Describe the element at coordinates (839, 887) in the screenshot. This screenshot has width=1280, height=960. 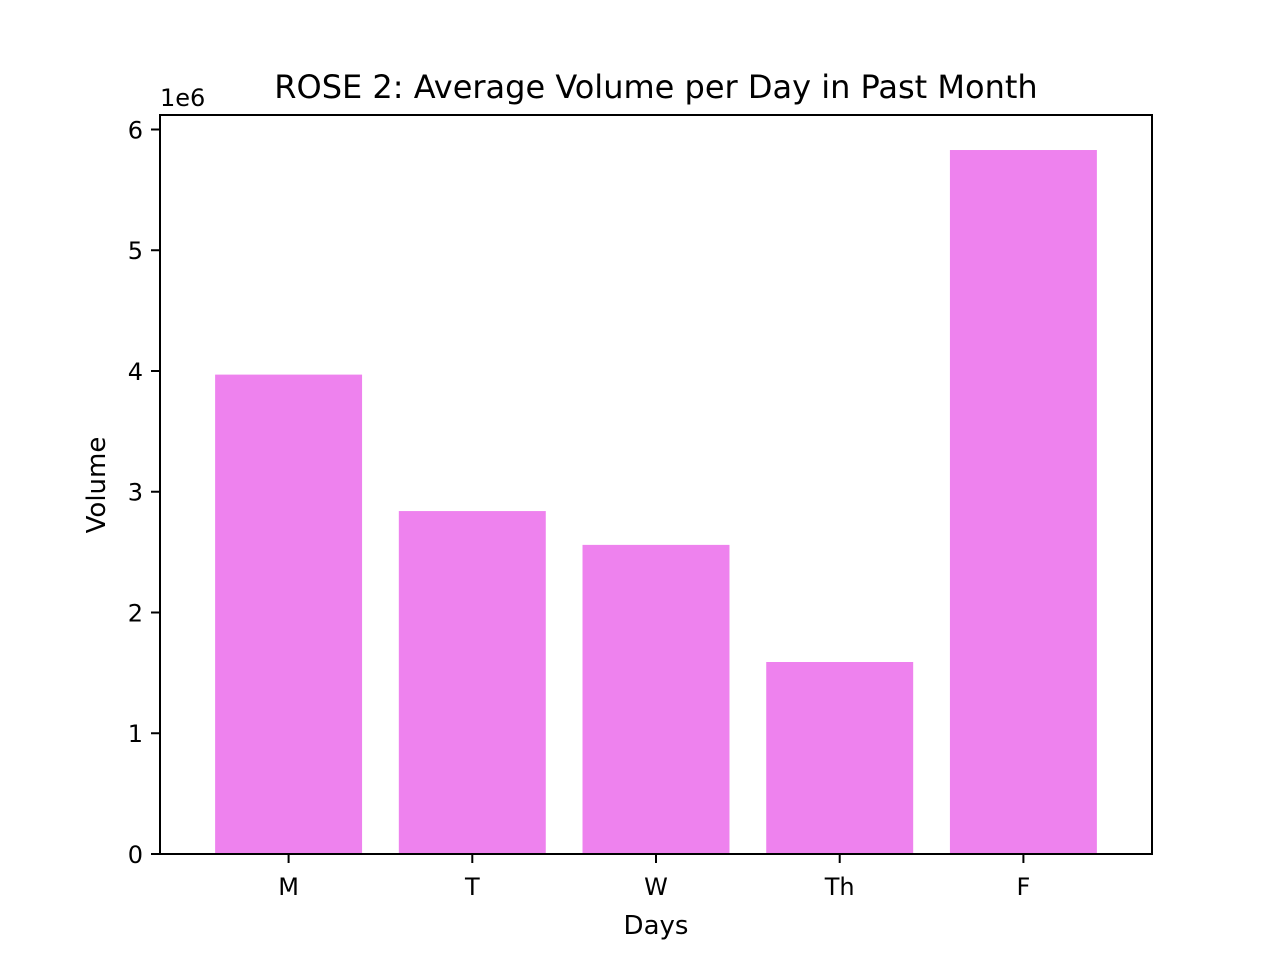
I see `x-tick-label: Th` at that location.